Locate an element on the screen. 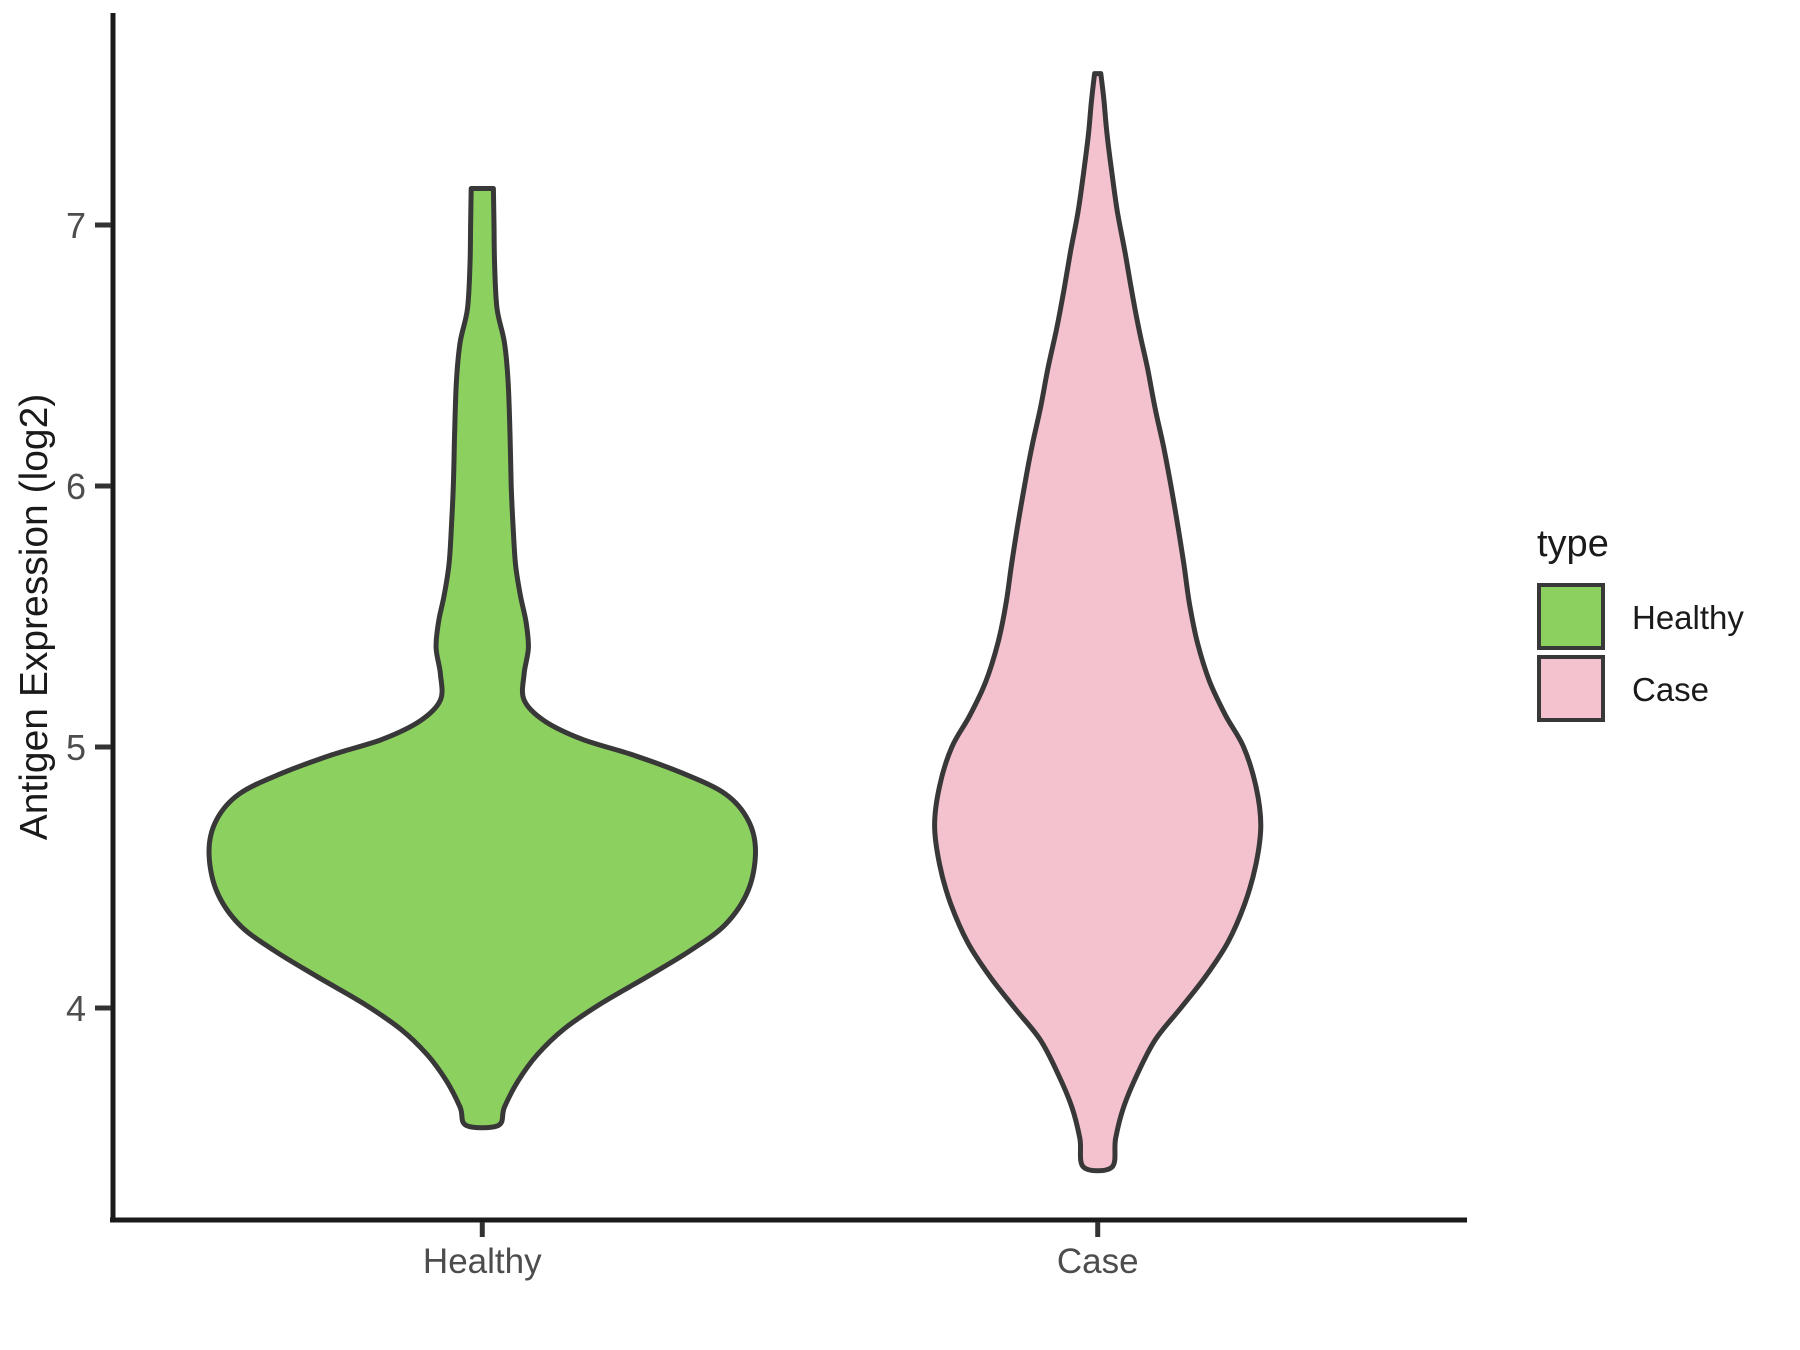 This screenshot has width=1800, height=1350. legend-key-case is located at coordinates (1571, 688).